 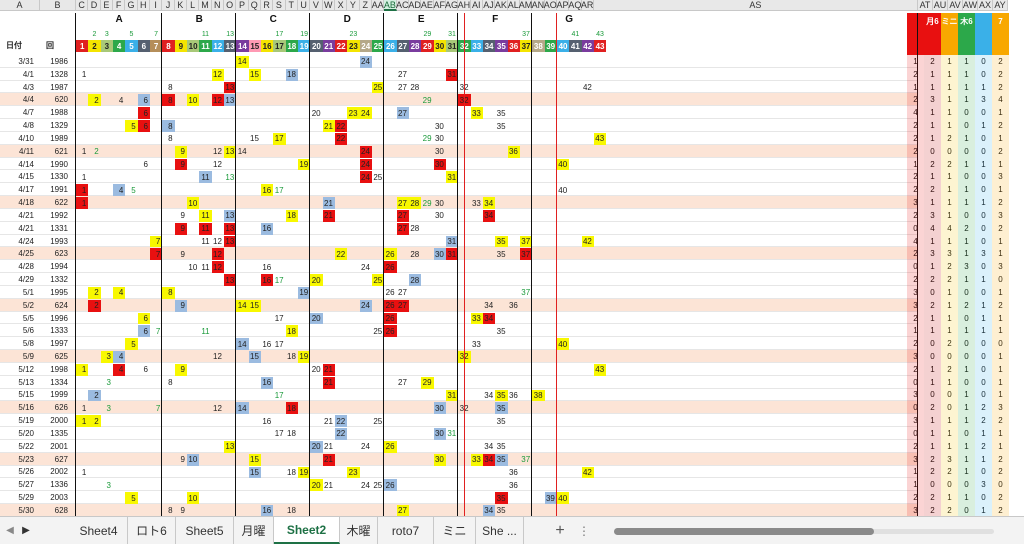 What do you see at coordinates (61, 254) in the screenshot?
I see `round-cell: 623` at bounding box center [61, 254].